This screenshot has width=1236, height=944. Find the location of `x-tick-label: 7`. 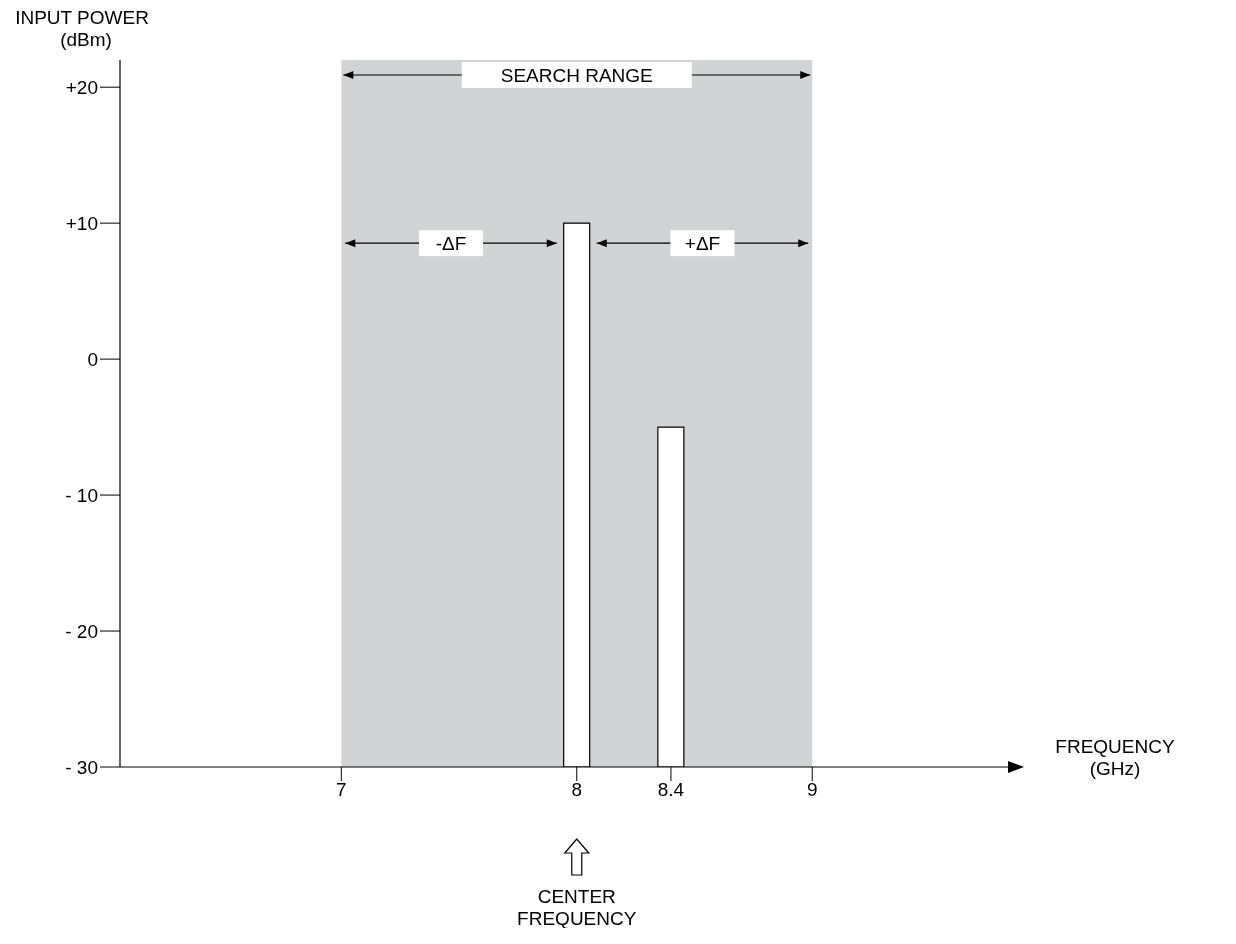

x-tick-label: 7 is located at coordinates (341, 790).